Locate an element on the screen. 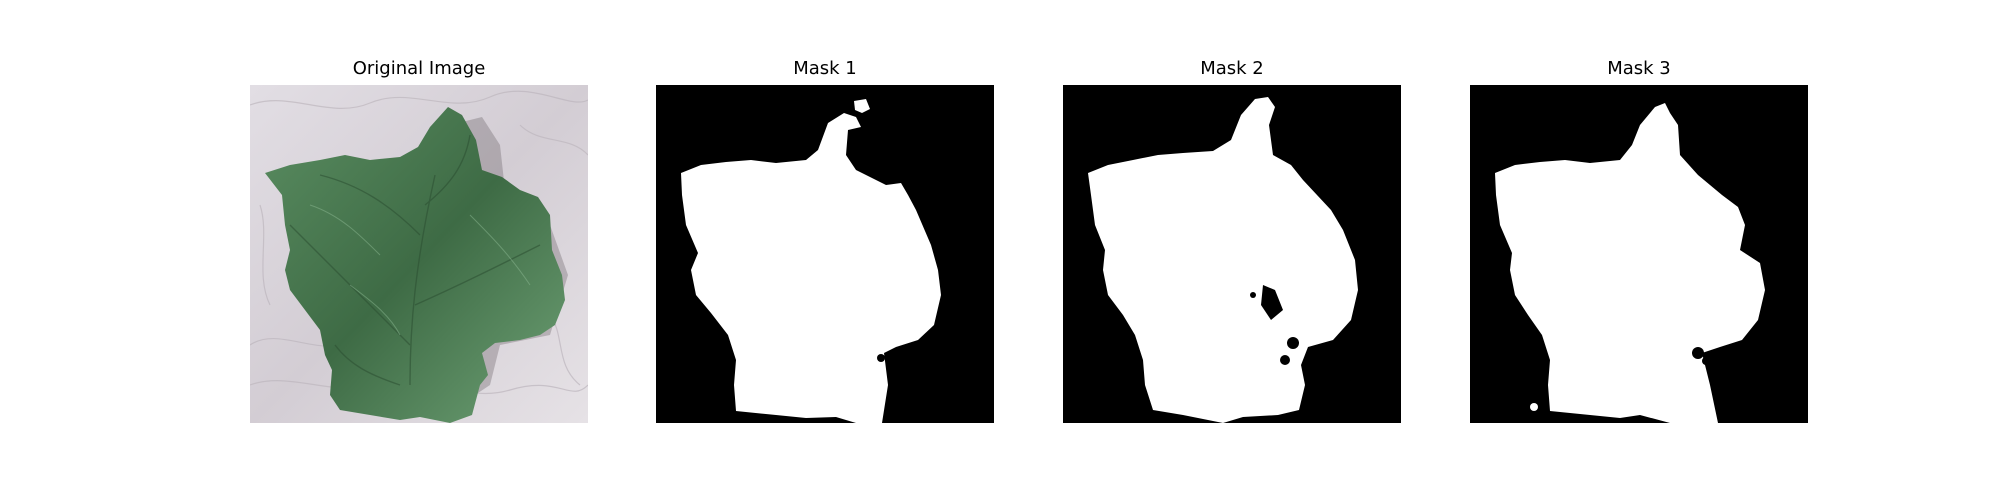  mask-2-image is located at coordinates (1232, 254).